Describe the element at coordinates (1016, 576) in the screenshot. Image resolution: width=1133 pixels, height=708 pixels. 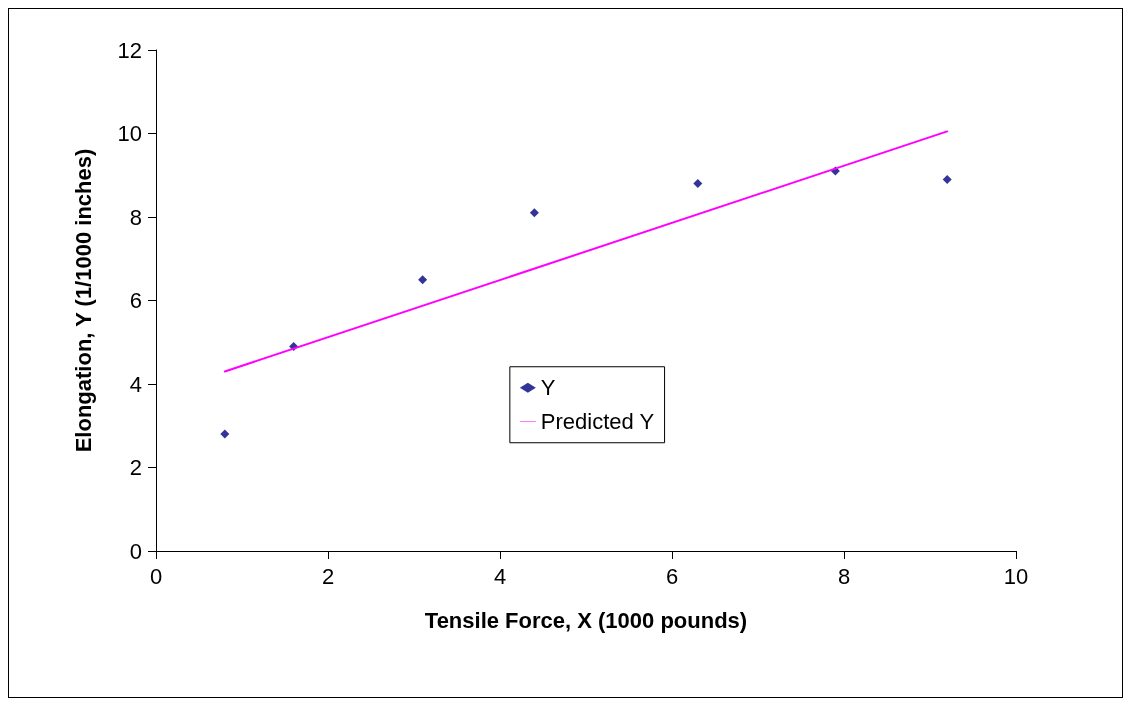
I see `x-tick-label: 10` at that location.